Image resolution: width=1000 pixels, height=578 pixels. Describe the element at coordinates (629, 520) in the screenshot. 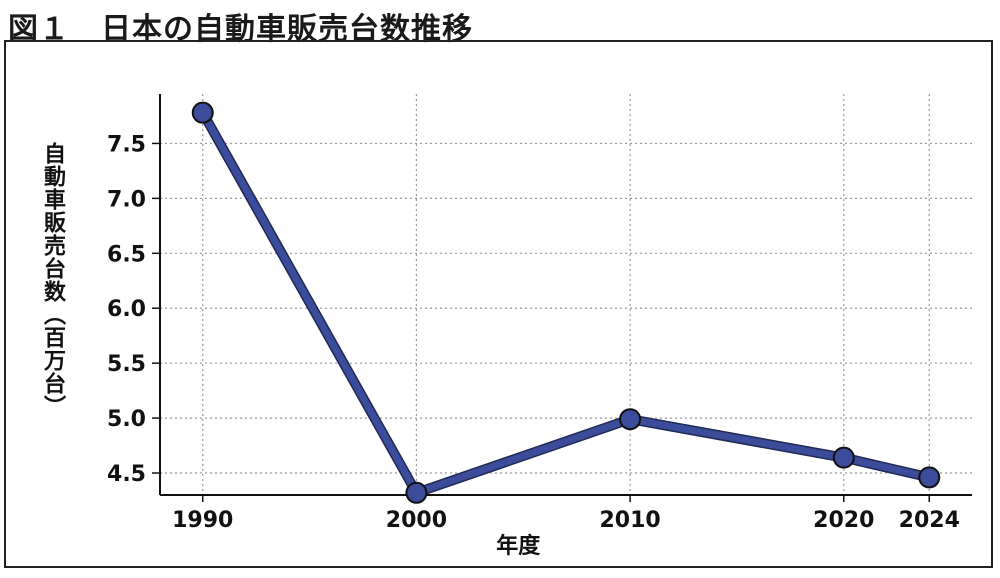

I see `x-tick-label: 2010` at that location.